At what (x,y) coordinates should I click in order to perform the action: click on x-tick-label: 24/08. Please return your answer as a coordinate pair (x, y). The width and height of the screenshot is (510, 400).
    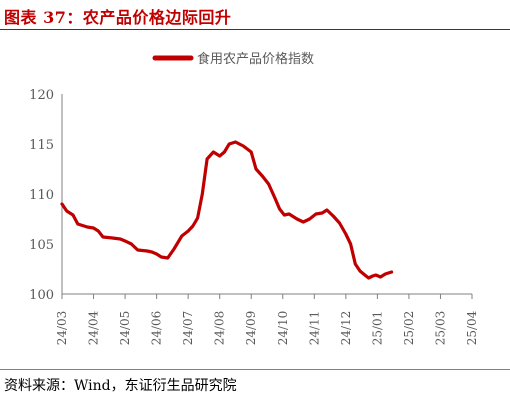
    Looking at the image, I should click on (220, 328).